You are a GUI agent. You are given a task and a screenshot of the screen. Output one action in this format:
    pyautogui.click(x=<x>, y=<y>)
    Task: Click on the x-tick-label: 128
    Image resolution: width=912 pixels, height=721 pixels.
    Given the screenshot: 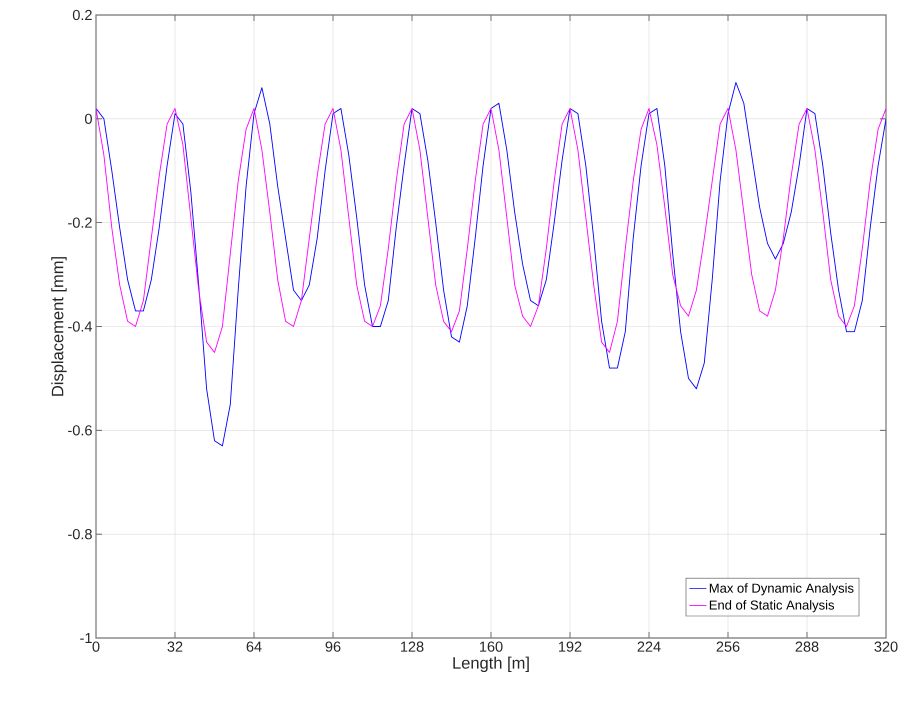 What is the action you would take?
    pyautogui.click(x=412, y=647)
    